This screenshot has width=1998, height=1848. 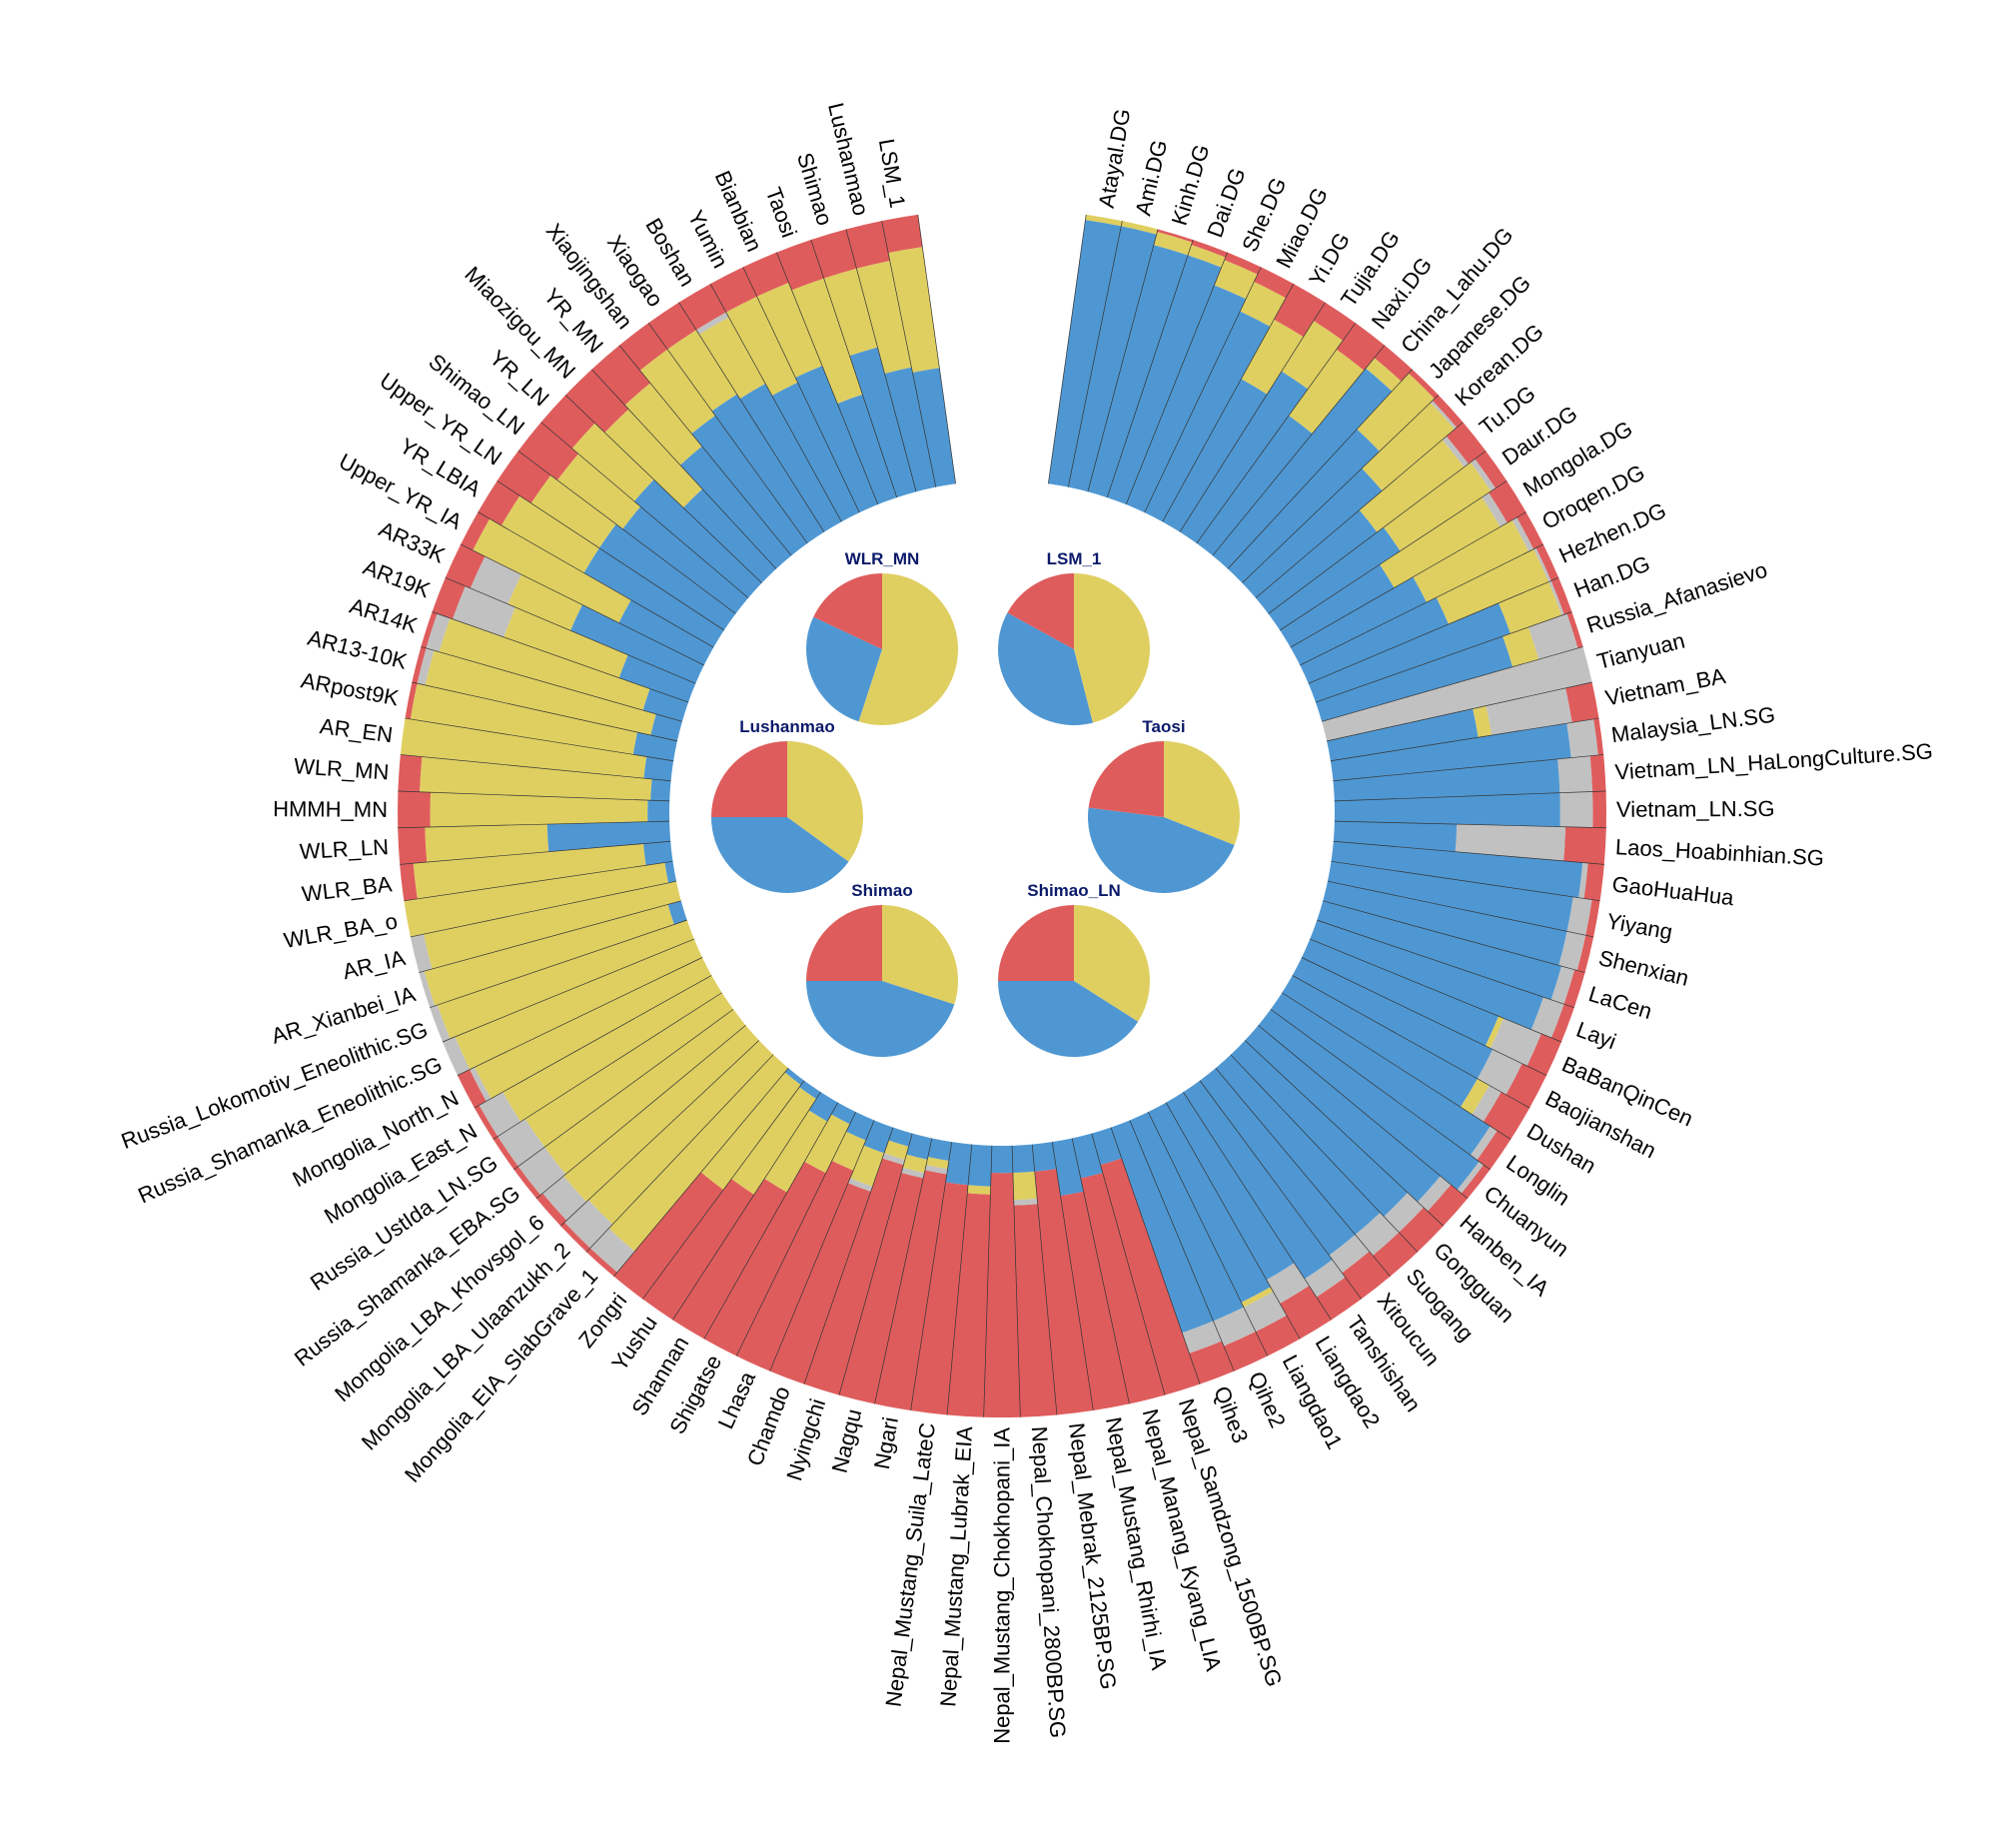 What do you see at coordinates (1448, 411) in the screenshot?
I see `bar-segment-korean-dg-red` at bounding box center [1448, 411].